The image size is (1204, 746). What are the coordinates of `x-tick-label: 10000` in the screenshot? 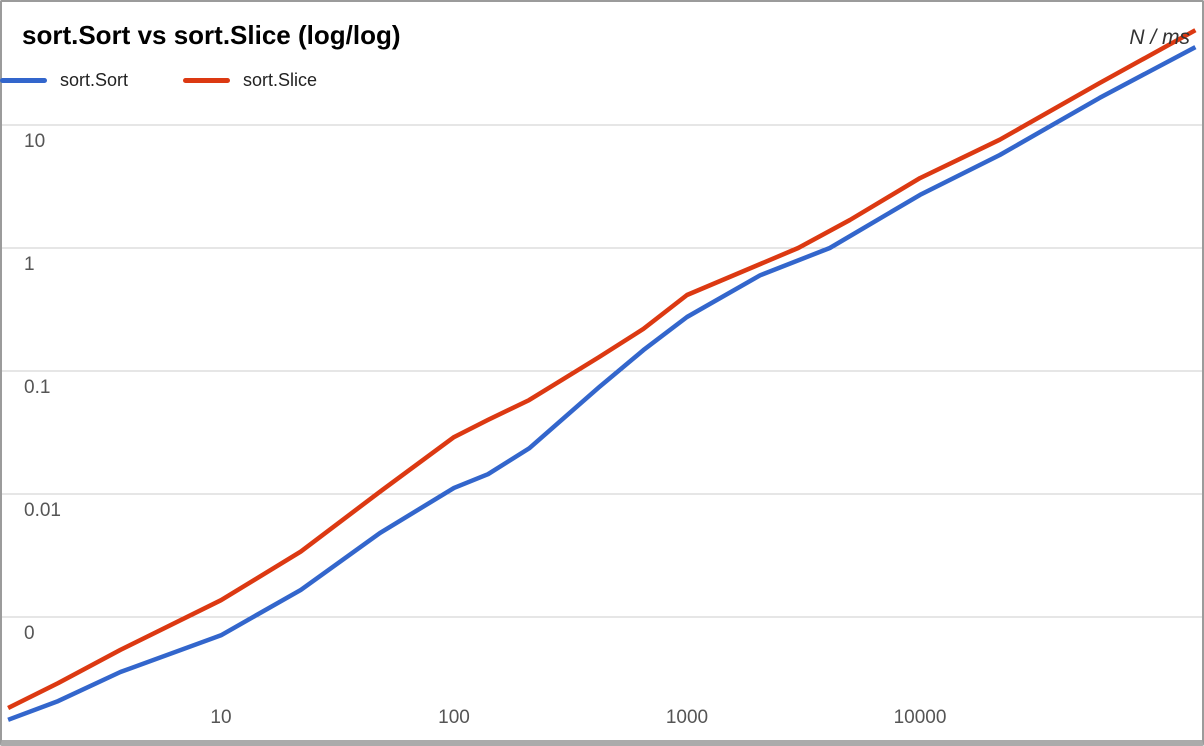 It's located at (920, 717).